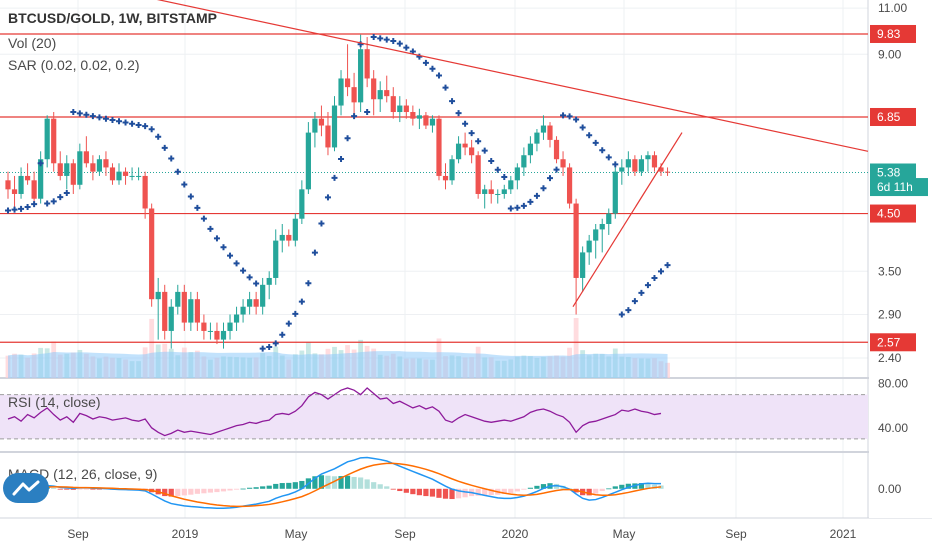 The image size is (932, 550). Describe the element at coordinates (889, 34) in the screenshot. I see `level-price-label: 9.83` at that location.